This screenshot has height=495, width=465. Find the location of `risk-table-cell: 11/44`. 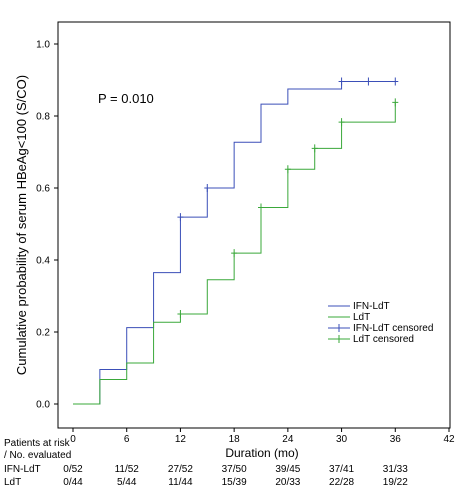

risk-table-cell: 11/44 is located at coordinates (180, 482).